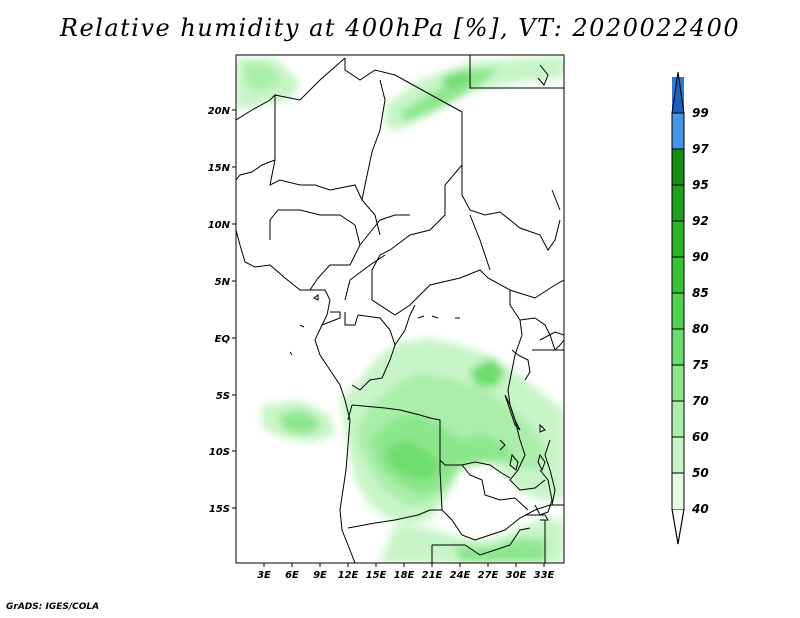 The height and width of the screenshot is (618, 800). I want to click on lon-tick-label: 9E, so click(320, 575).